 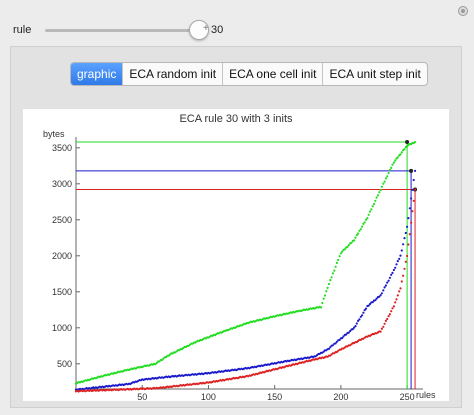 I want to click on y-tick-label: 3000, so click(x=62, y=184).